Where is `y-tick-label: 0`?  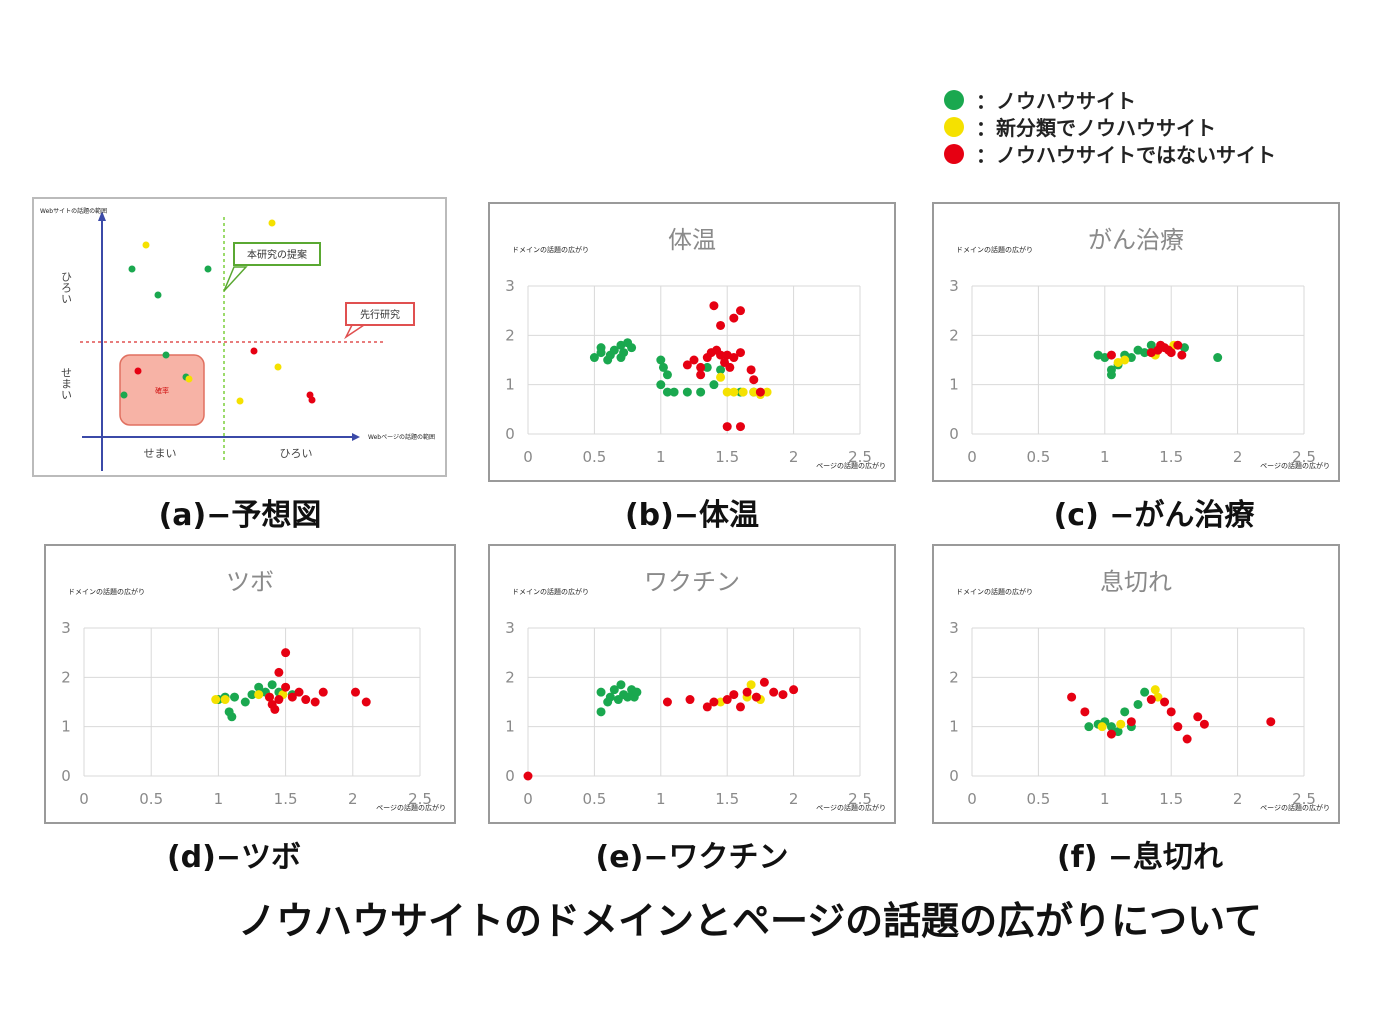 y-tick-label: 0 is located at coordinates (510, 776).